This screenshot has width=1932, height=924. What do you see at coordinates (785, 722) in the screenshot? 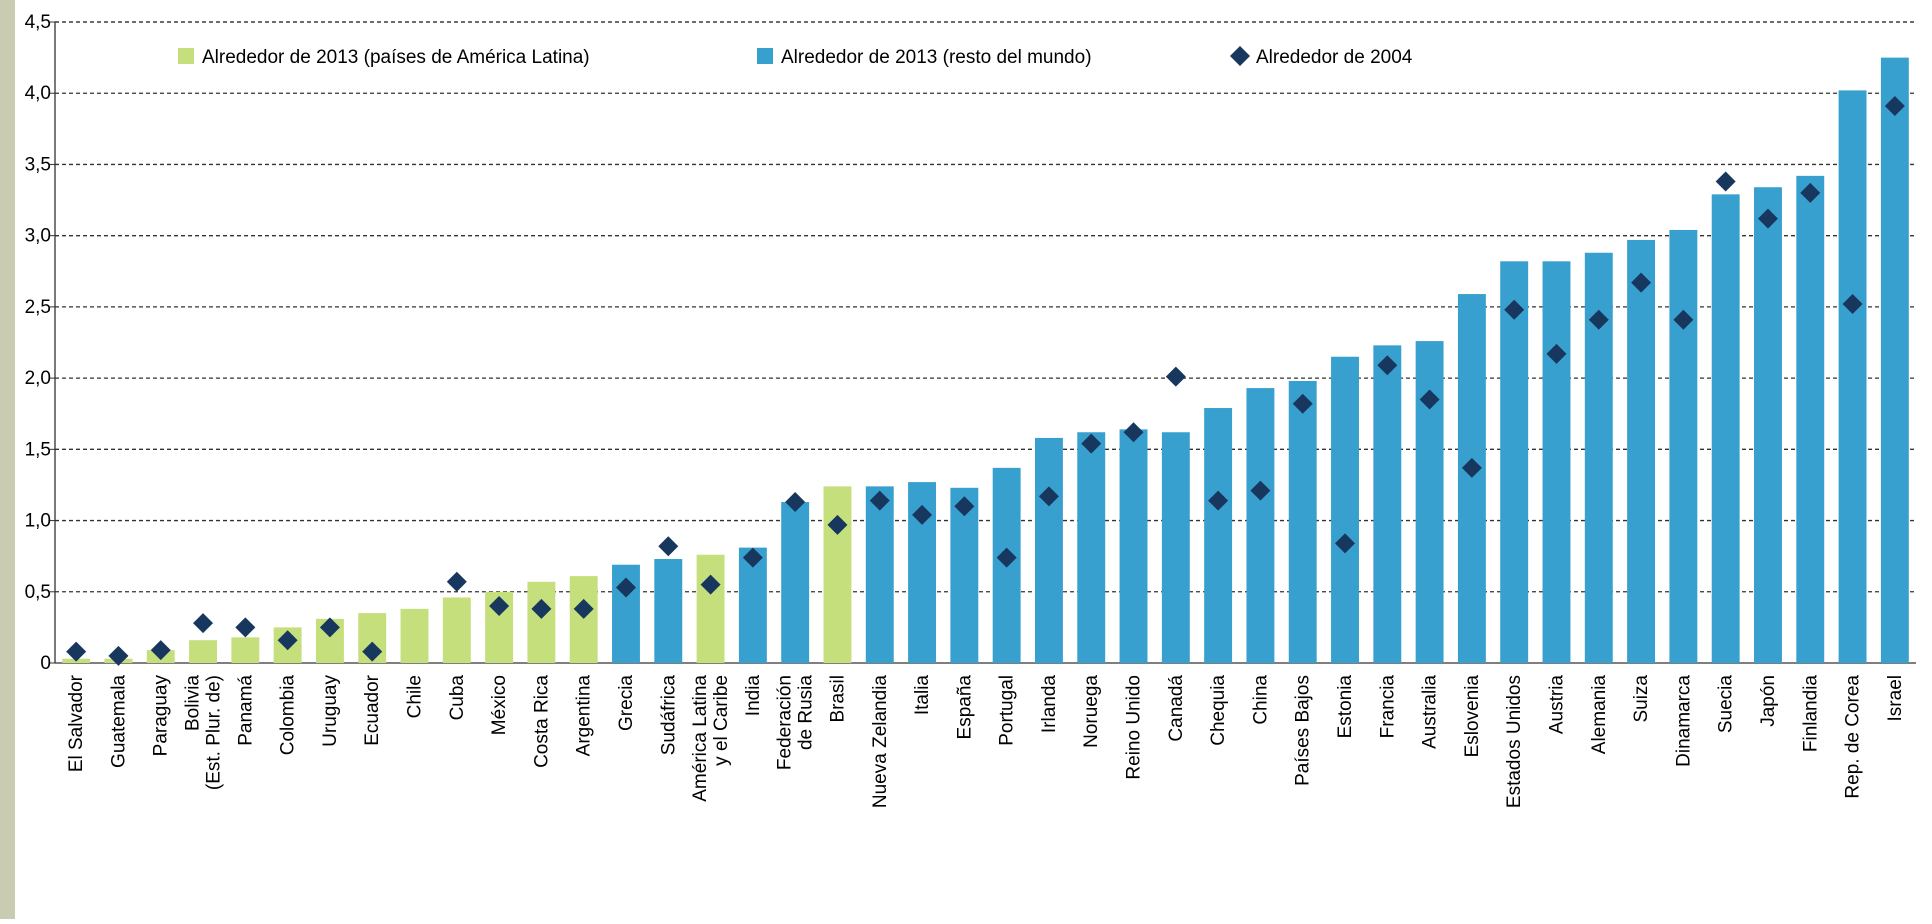
I see `x-tick-label: Federación` at bounding box center [785, 722].